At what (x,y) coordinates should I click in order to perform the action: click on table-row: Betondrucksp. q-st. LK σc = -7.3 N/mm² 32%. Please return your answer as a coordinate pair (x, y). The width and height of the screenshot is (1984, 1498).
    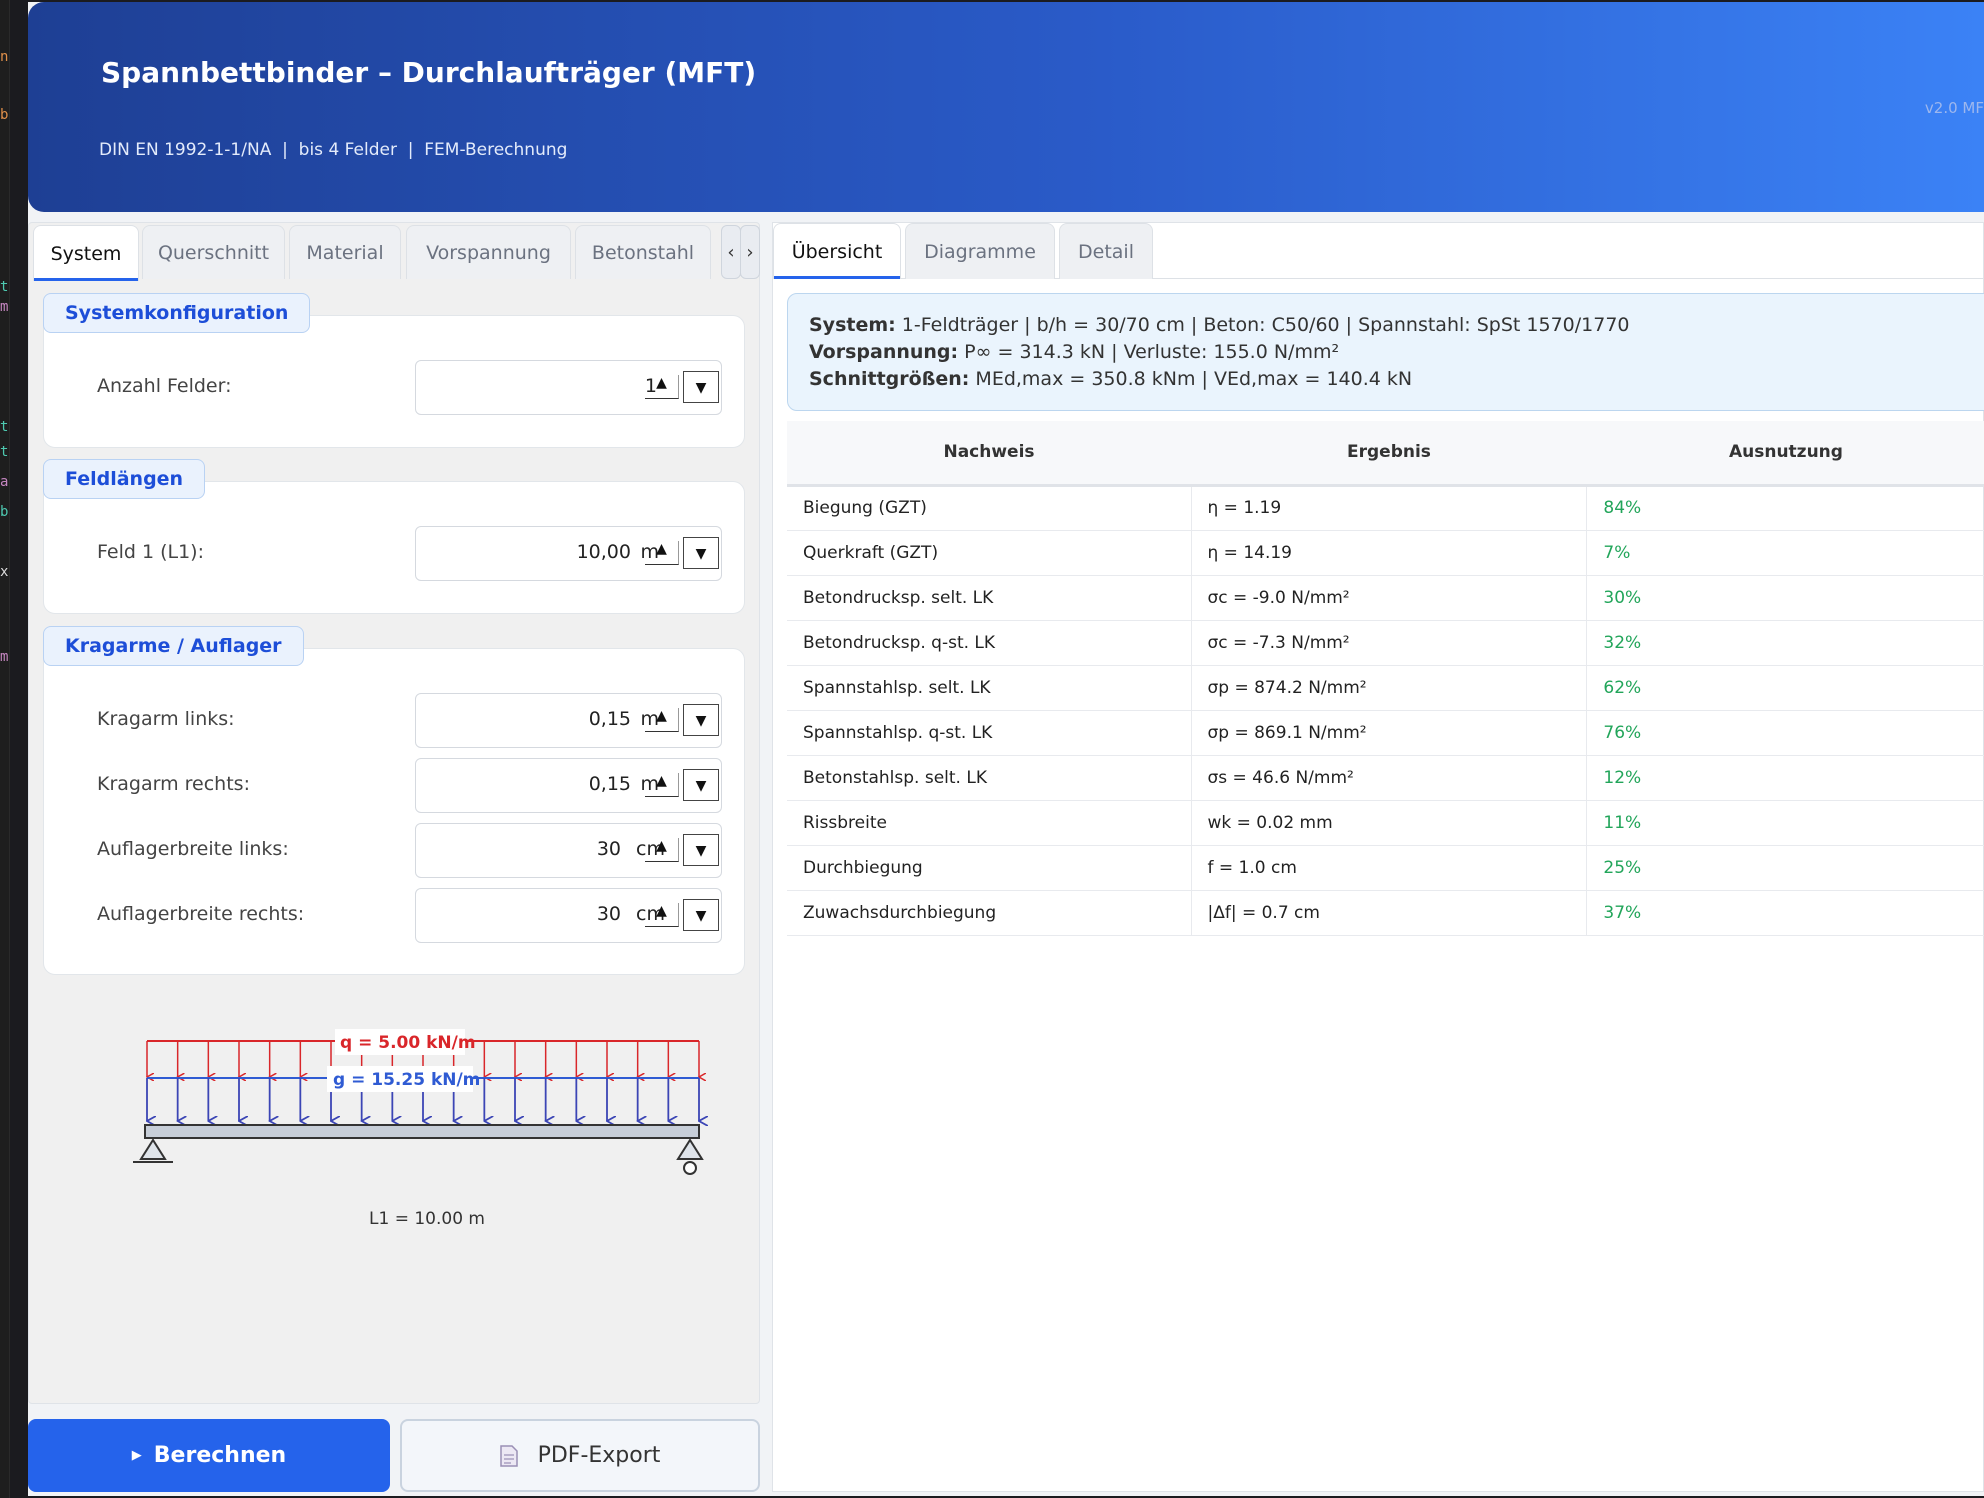
    Looking at the image, I should click on (1385, 643).